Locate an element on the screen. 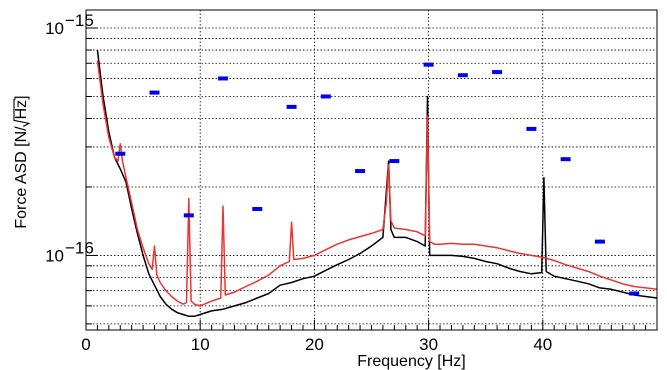  y-axis-title-radicand: Hz is located at coordinates (21, 110).